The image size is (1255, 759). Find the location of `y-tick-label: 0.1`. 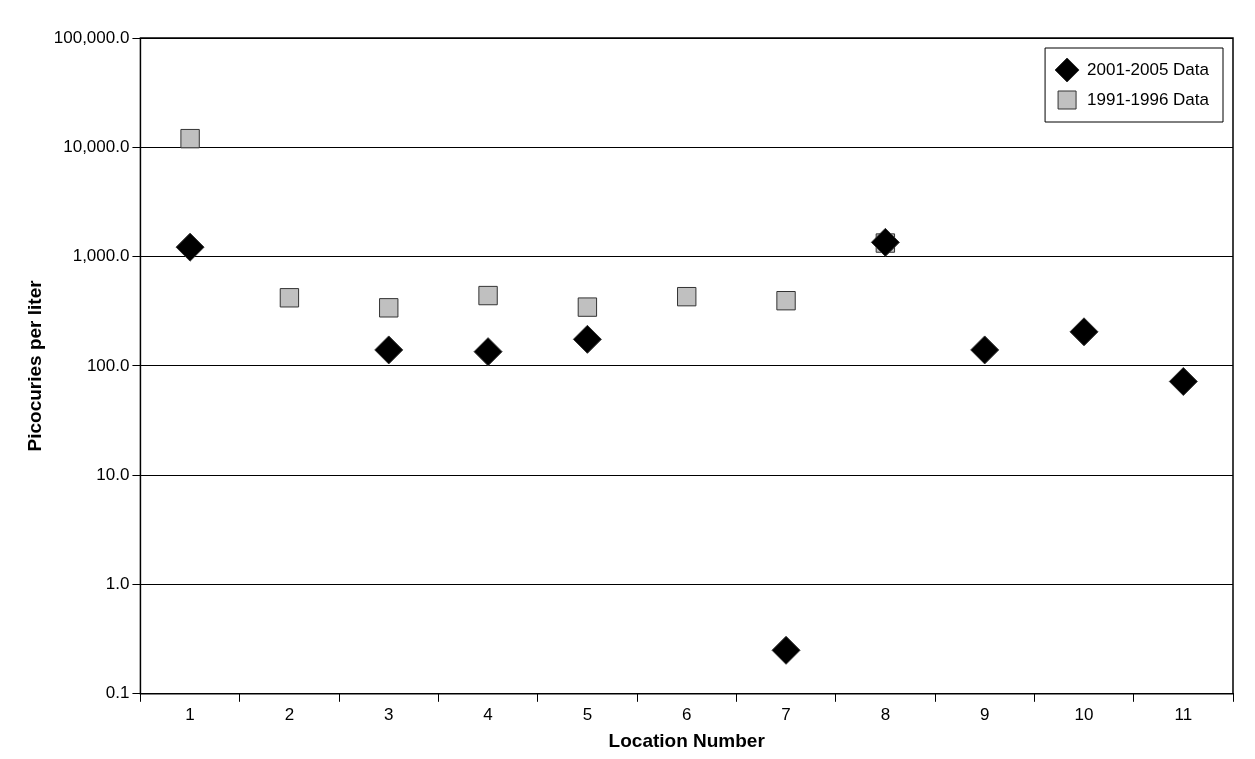

y-tick-label: 0.1 is located at coordinates (117, 693).